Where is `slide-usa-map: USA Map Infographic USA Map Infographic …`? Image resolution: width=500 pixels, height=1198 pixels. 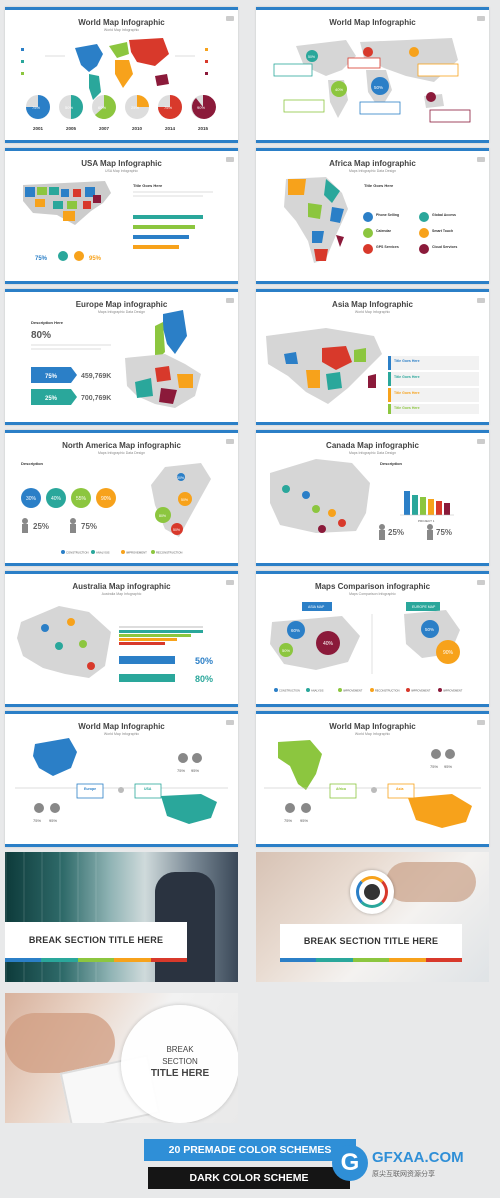 slide-usa-map: USA Map Infographic USA Map Infographic … is located at coordinates (121, 216).